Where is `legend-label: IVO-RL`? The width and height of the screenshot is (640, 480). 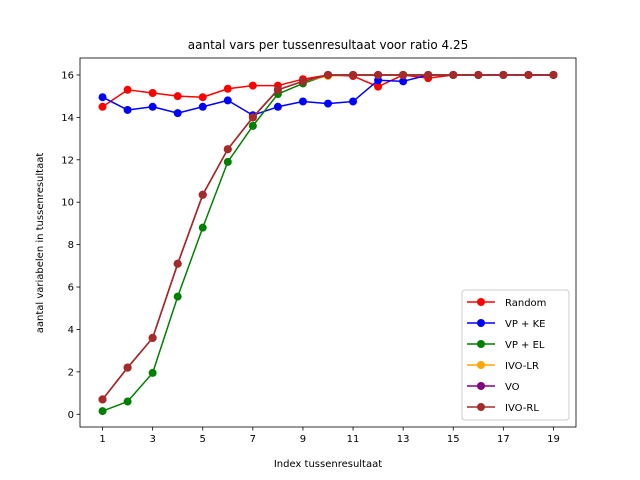 legend-label: IVO-RL is located at coordinates (522, 408).